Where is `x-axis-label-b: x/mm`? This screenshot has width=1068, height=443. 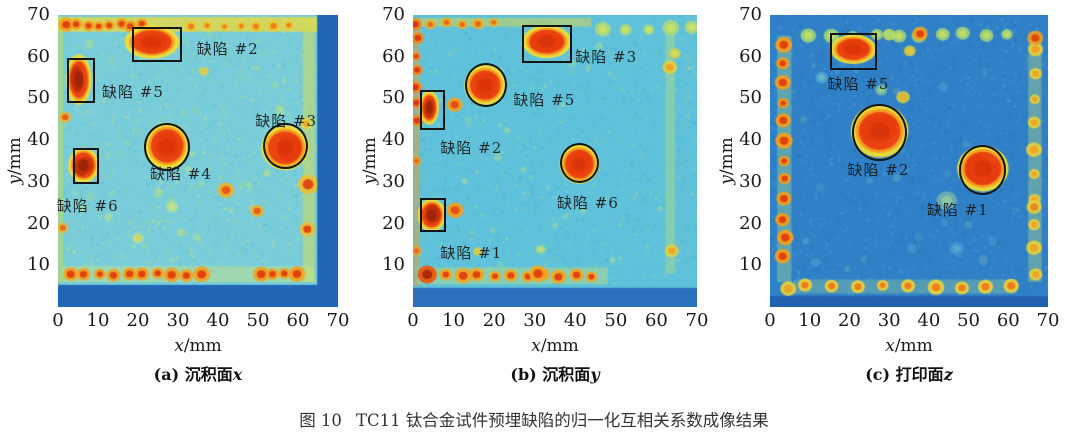
x-axis-label-b: x/mm is located at coordinates (555, 346).